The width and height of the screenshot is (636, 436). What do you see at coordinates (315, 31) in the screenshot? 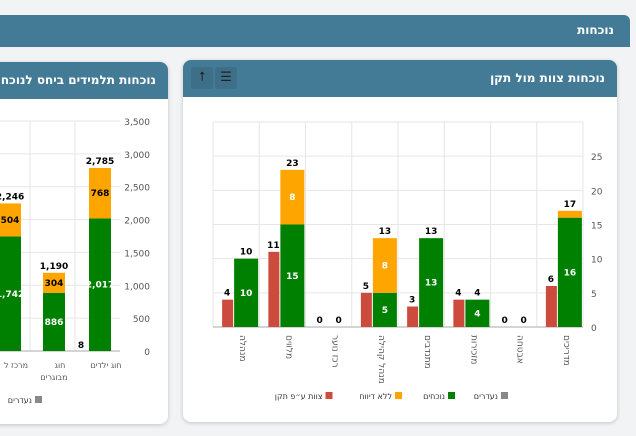
I see `section-header: נוכחות` at bounding box center [315, 31].